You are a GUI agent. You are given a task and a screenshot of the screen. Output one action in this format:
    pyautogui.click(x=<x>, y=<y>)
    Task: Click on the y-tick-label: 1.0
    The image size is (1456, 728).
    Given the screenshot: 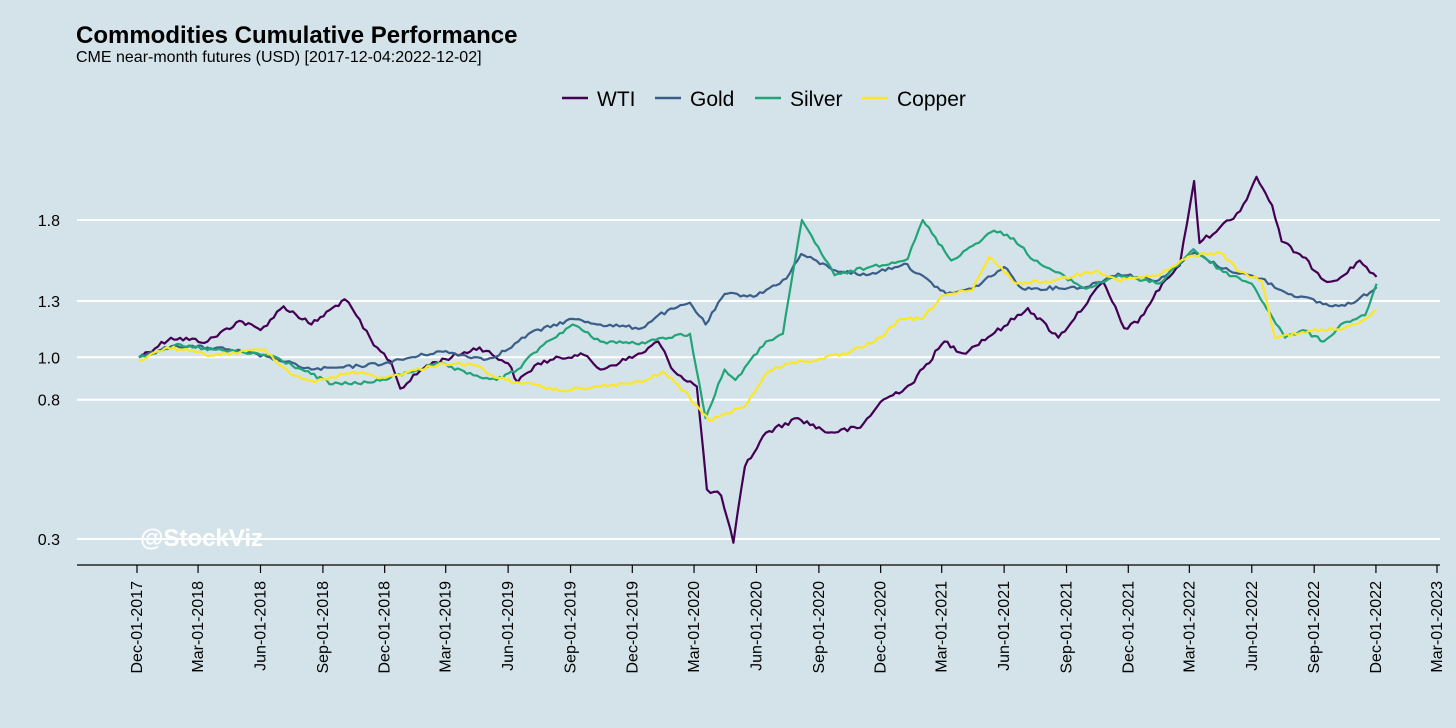 What is the action you would take?
    pyautogui.click(x=49, y=358)
    